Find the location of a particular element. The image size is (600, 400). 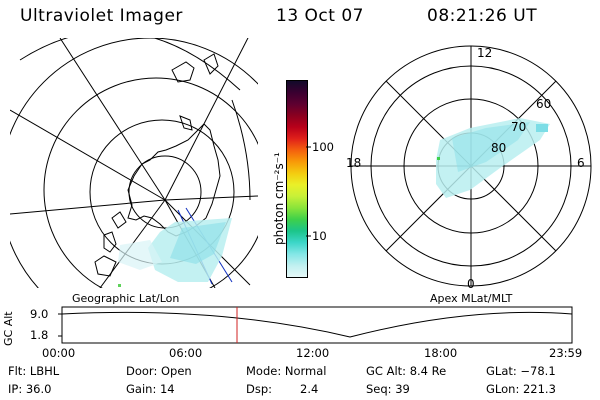

altitude-y-min: 1.8 is located at coordinates (39, 335).